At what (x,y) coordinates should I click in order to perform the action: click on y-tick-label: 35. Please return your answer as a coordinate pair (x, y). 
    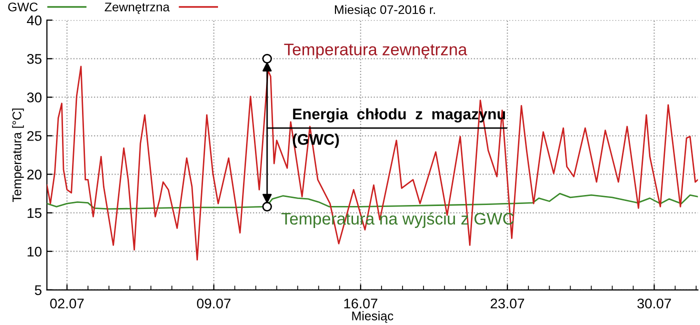
    Looking at the image, I should click on (34, 59).